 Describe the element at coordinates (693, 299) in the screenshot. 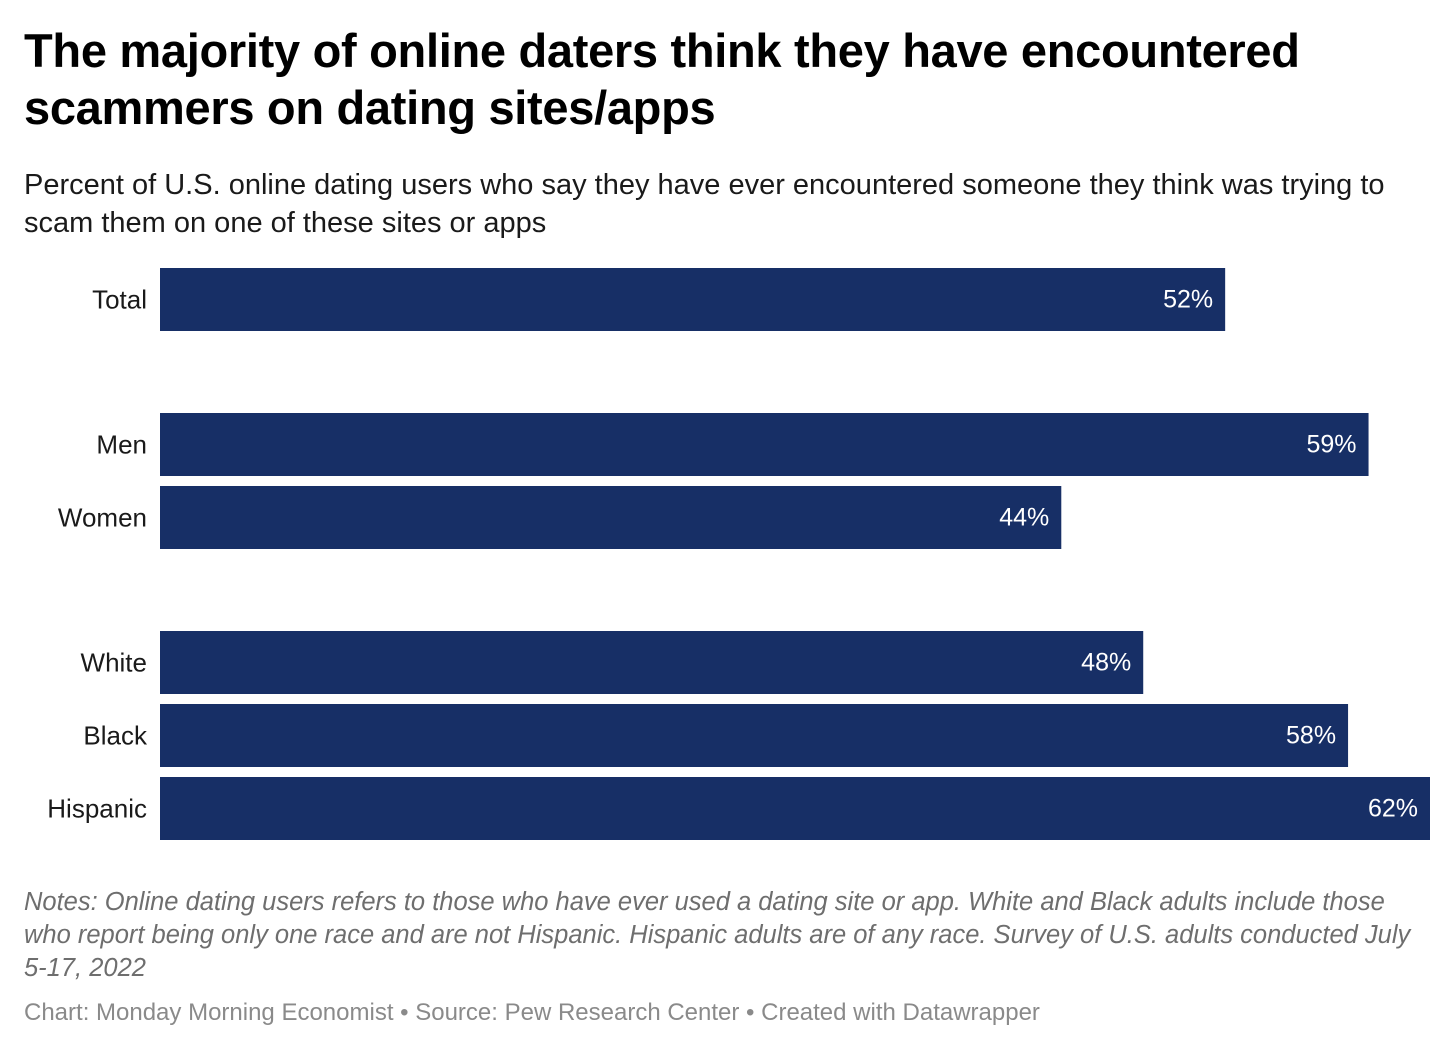

I see `bar-total` at that location.